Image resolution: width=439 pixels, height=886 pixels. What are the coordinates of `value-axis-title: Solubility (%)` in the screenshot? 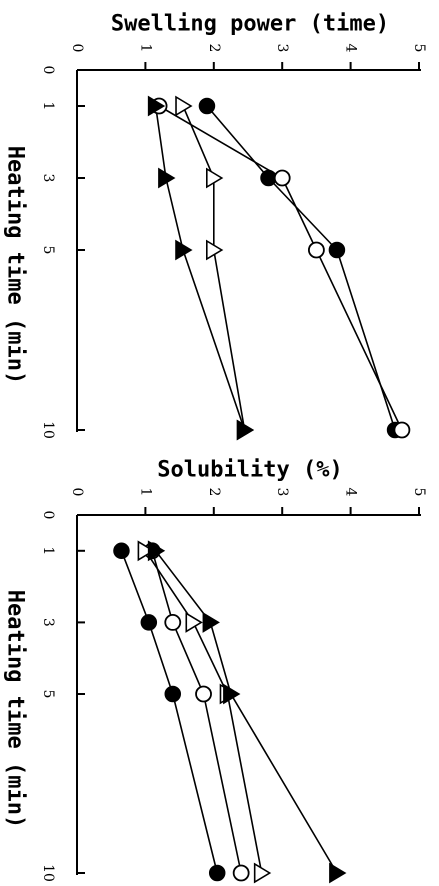 It's located at (249, 470).